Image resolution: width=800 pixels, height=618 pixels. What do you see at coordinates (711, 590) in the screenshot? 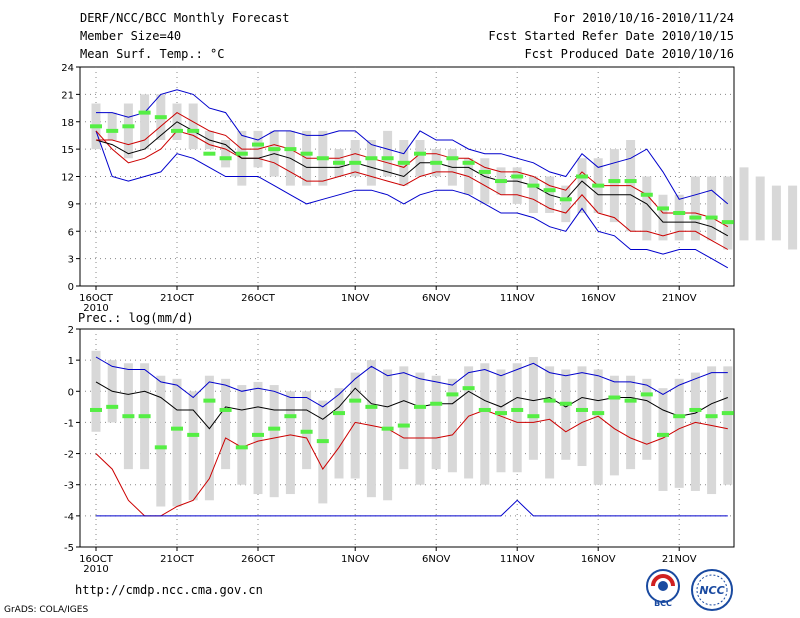
I see `ncc-logo-text: NCC` at bounding box center [711, 590].